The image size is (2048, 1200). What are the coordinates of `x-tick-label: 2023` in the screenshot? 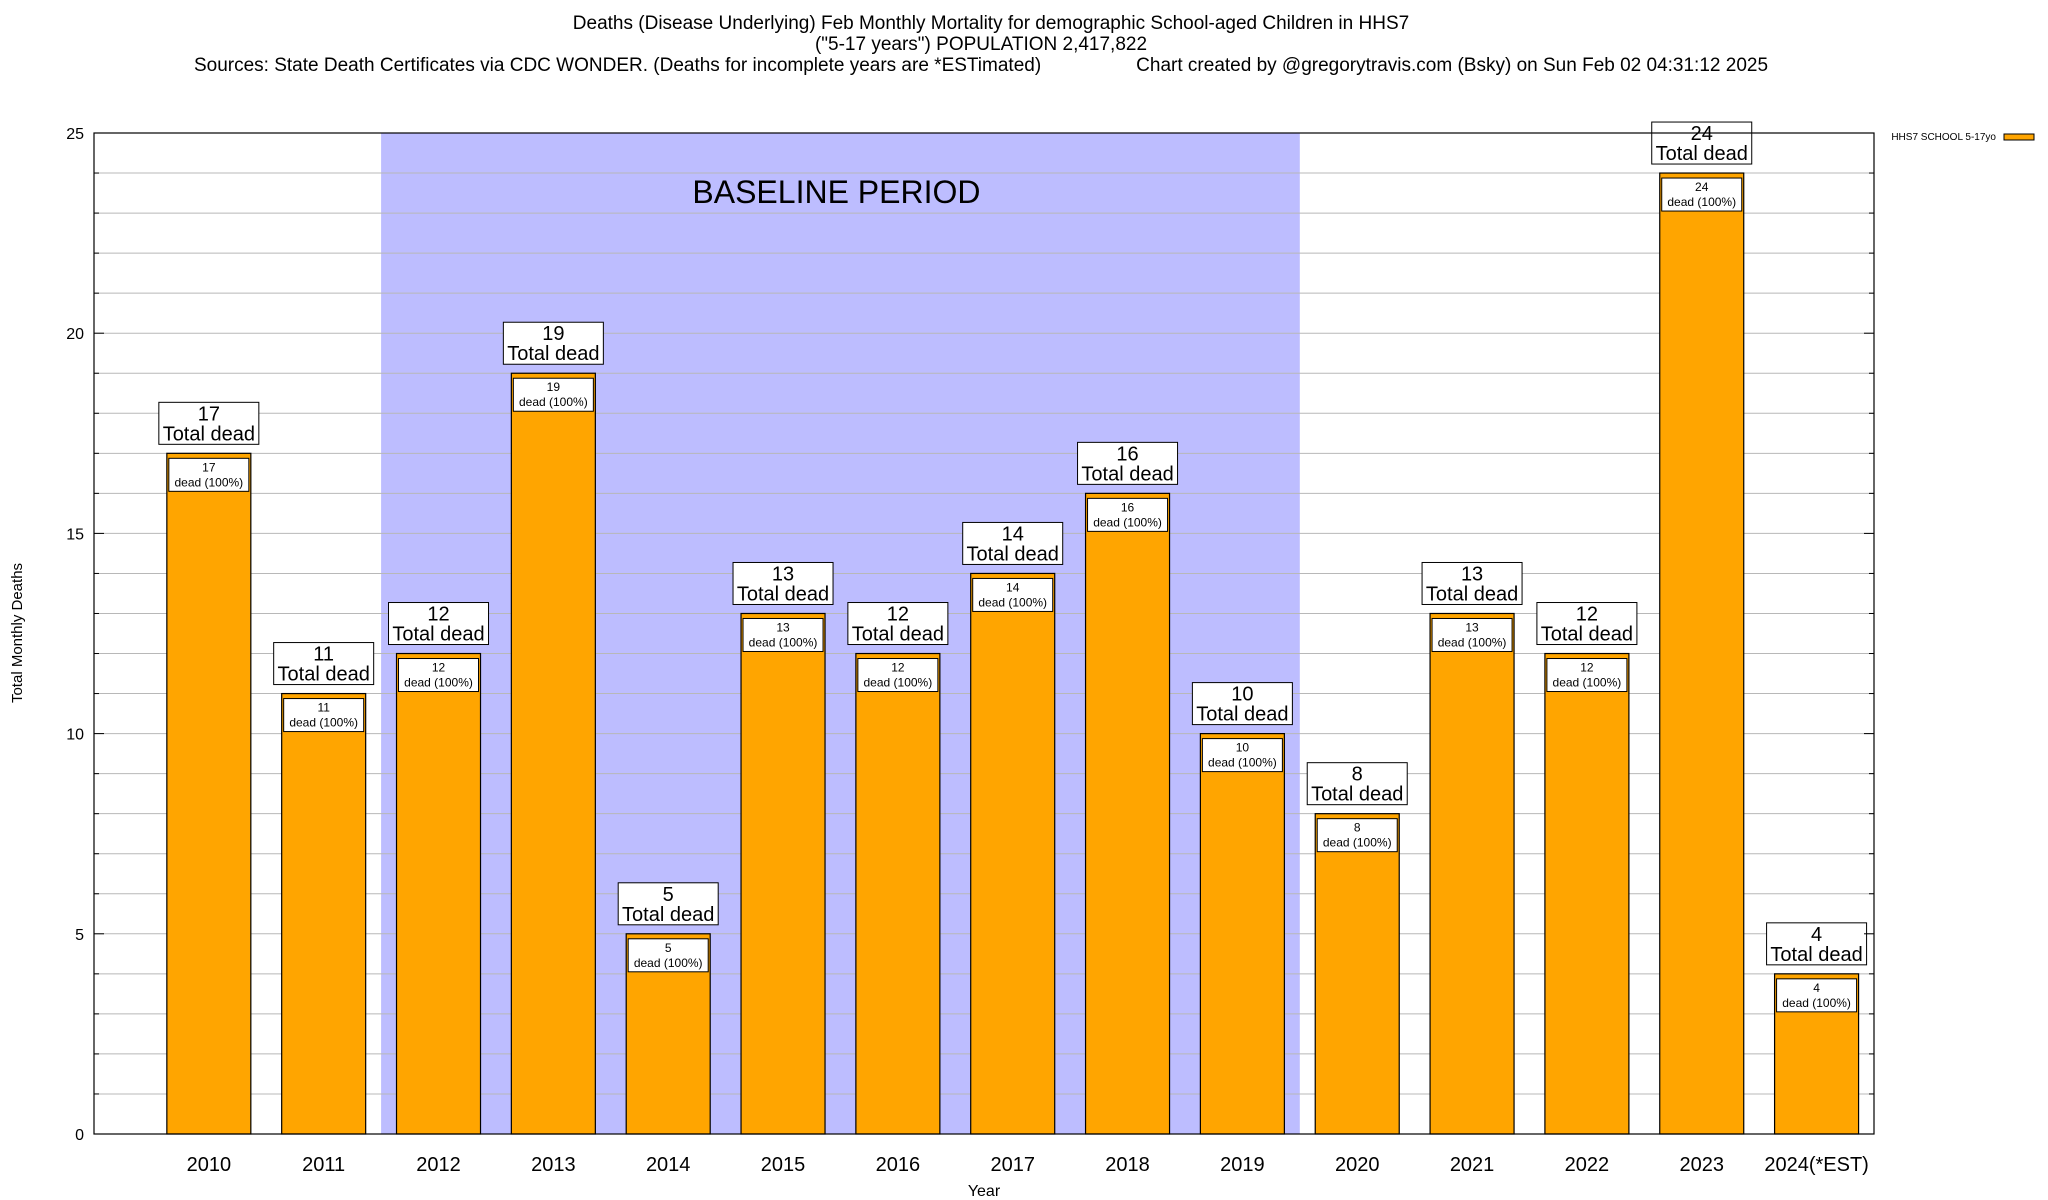 It's located at (1701, 1165).